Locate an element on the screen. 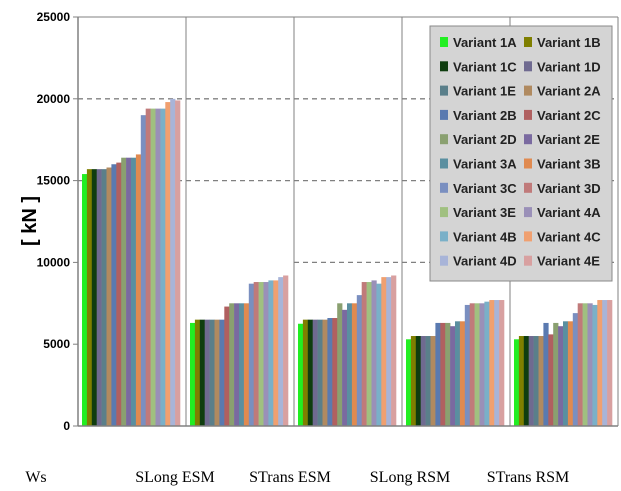 The height and width of the screenshot is (491, 621). legend-label: Variant 1B is located at coordinates (569, 42).